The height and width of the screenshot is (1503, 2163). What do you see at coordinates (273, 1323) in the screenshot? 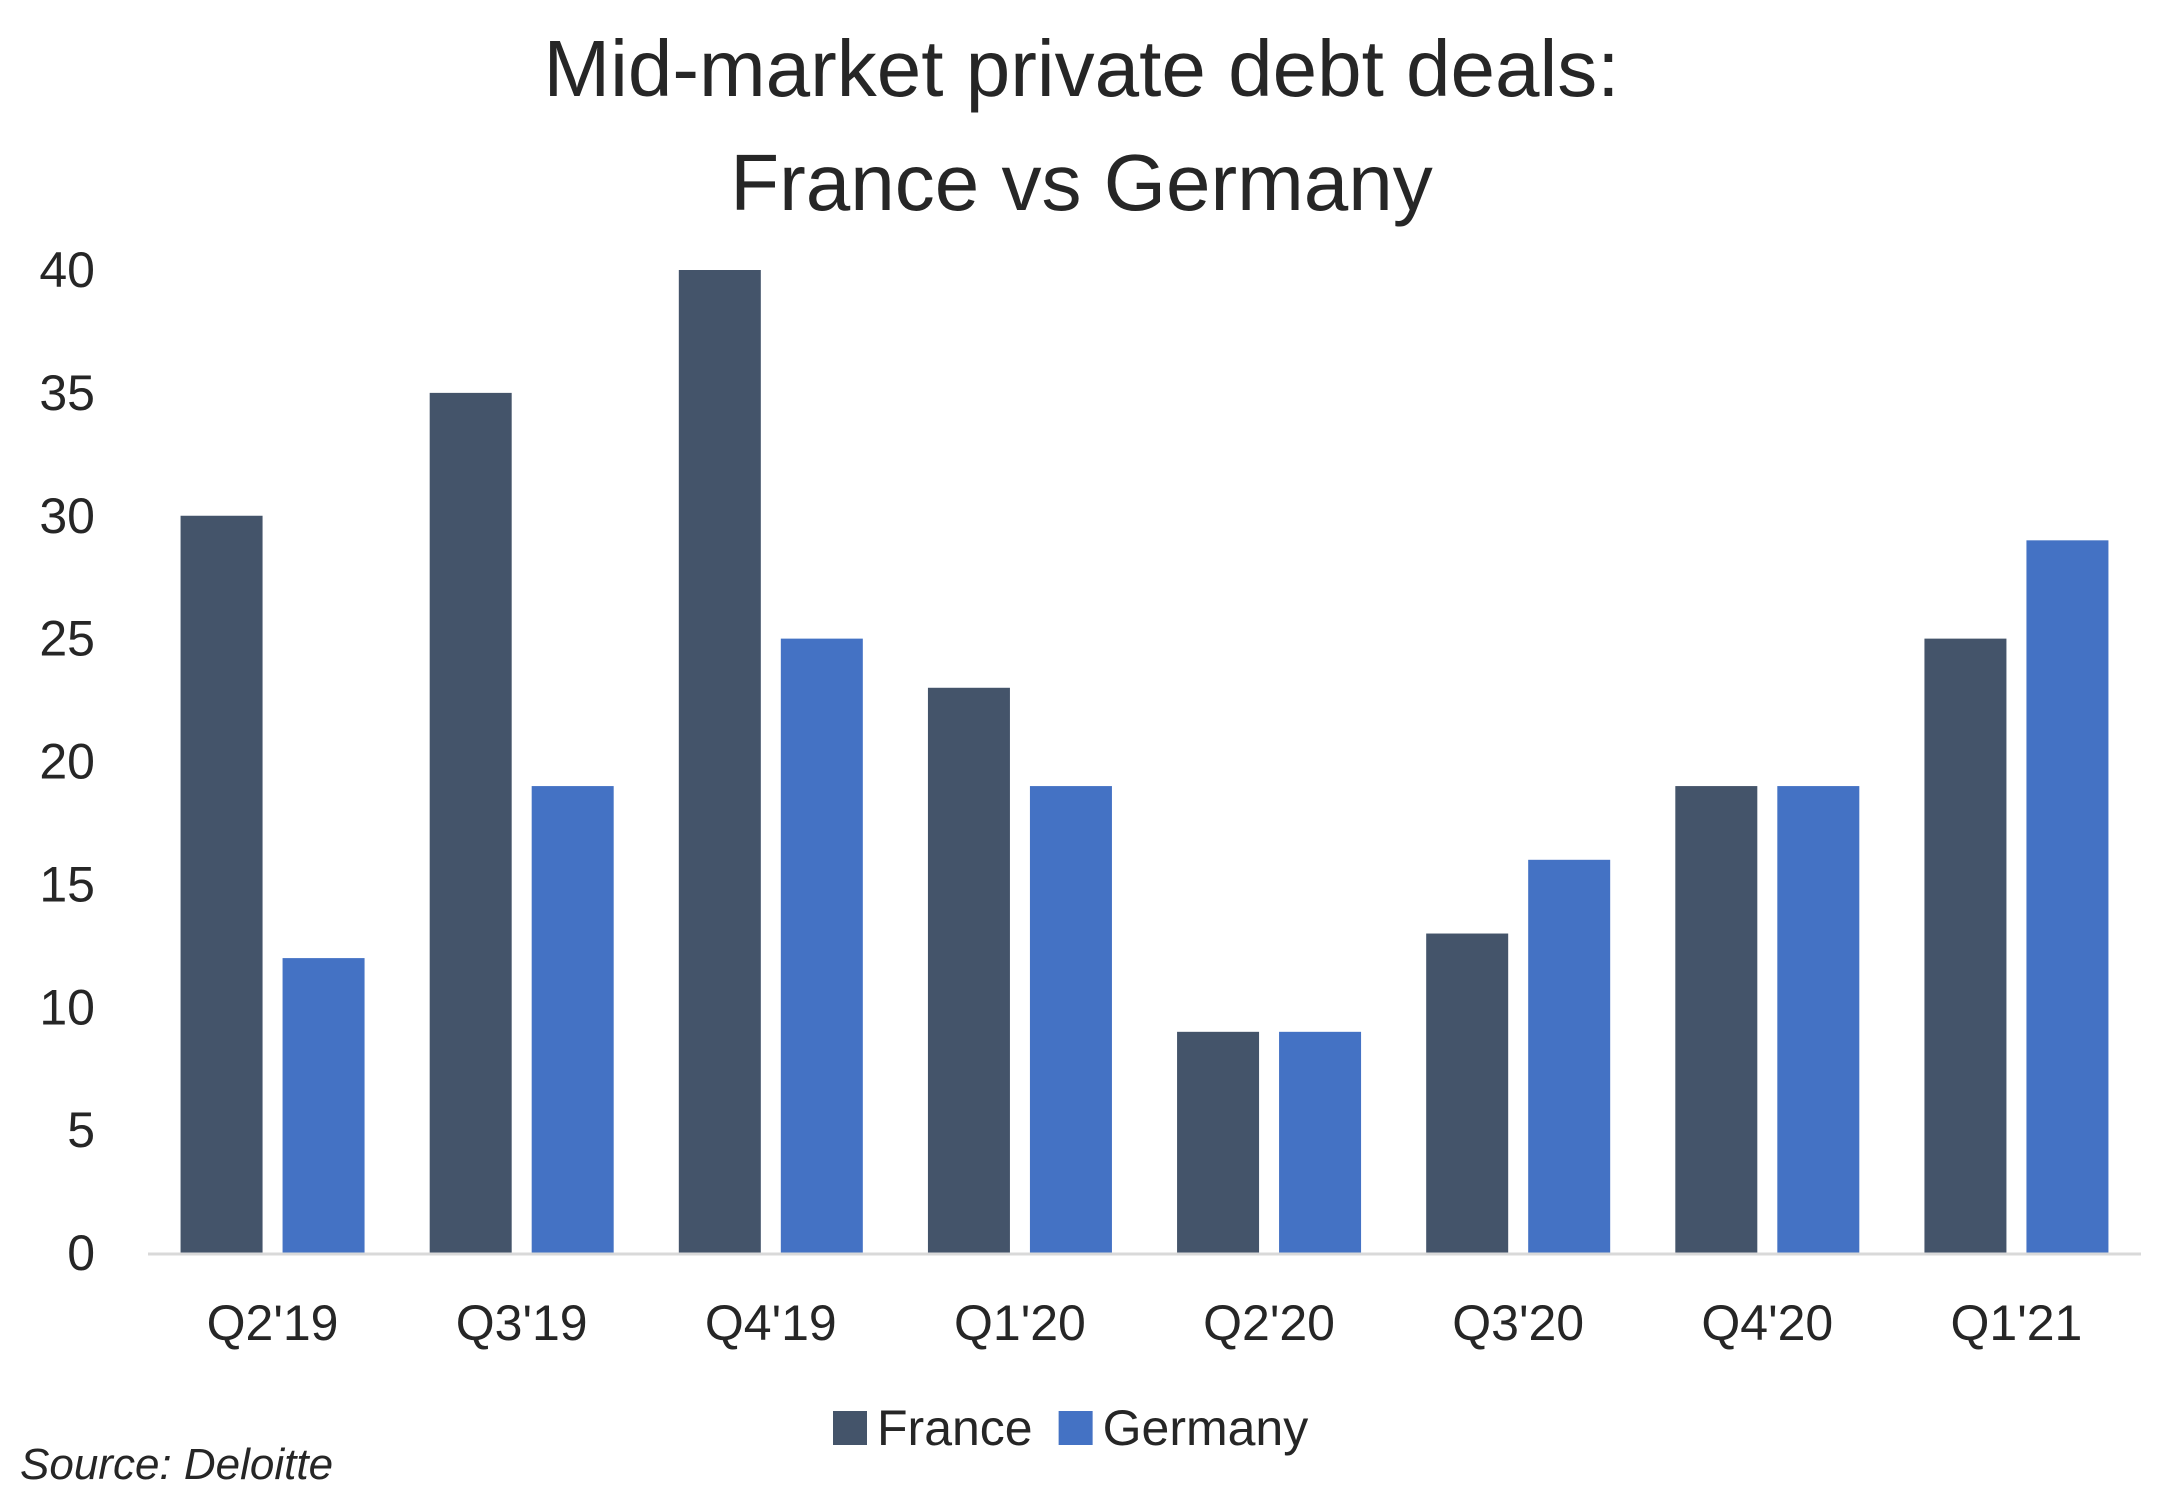
I see `x-tick-label: Q2'19` at bounding box center [273, 1323].